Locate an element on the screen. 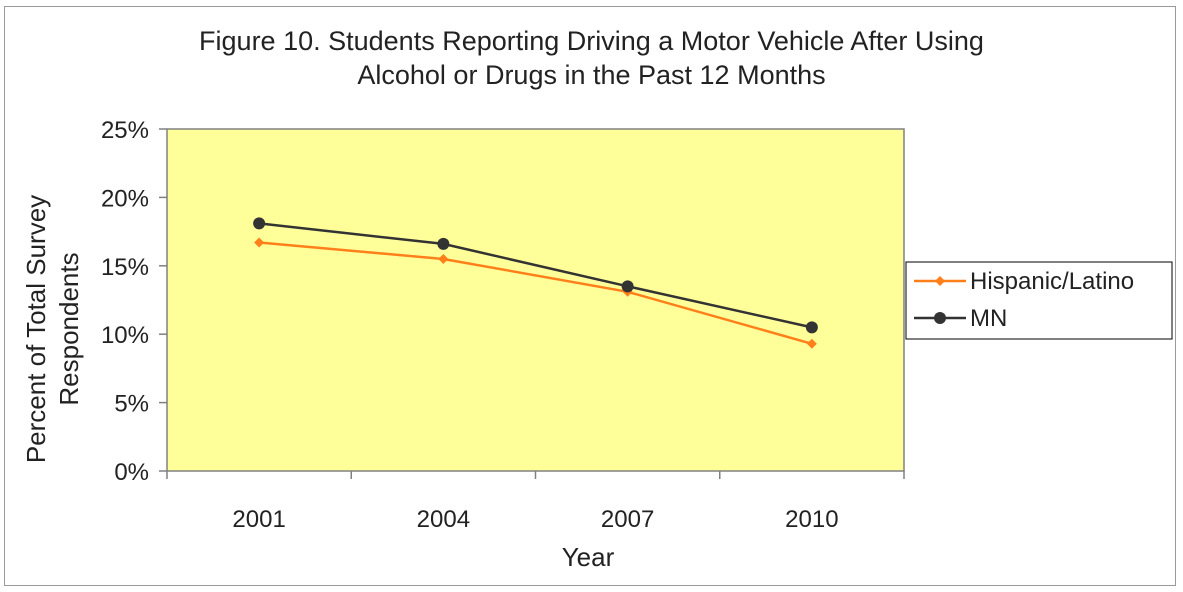 The image size is (1183, 592). legend-label: Hispanic/Latino is located at coordinates (1052, 281).